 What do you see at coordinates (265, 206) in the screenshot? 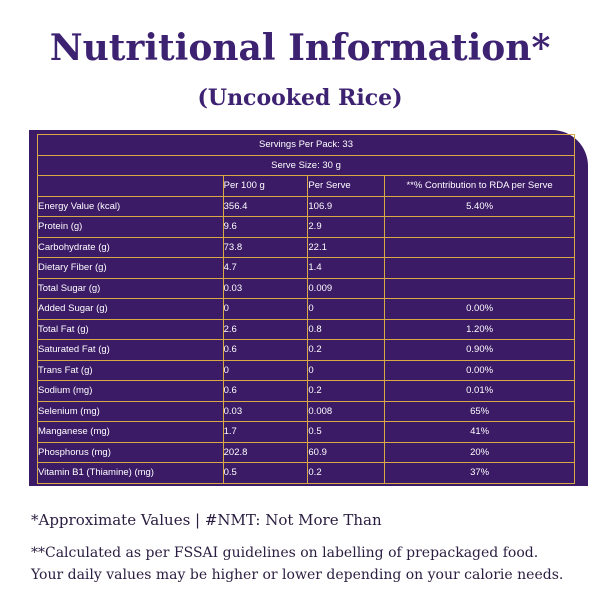
I see `per-100g-value: 356.4` at bounding box center [265, 206].